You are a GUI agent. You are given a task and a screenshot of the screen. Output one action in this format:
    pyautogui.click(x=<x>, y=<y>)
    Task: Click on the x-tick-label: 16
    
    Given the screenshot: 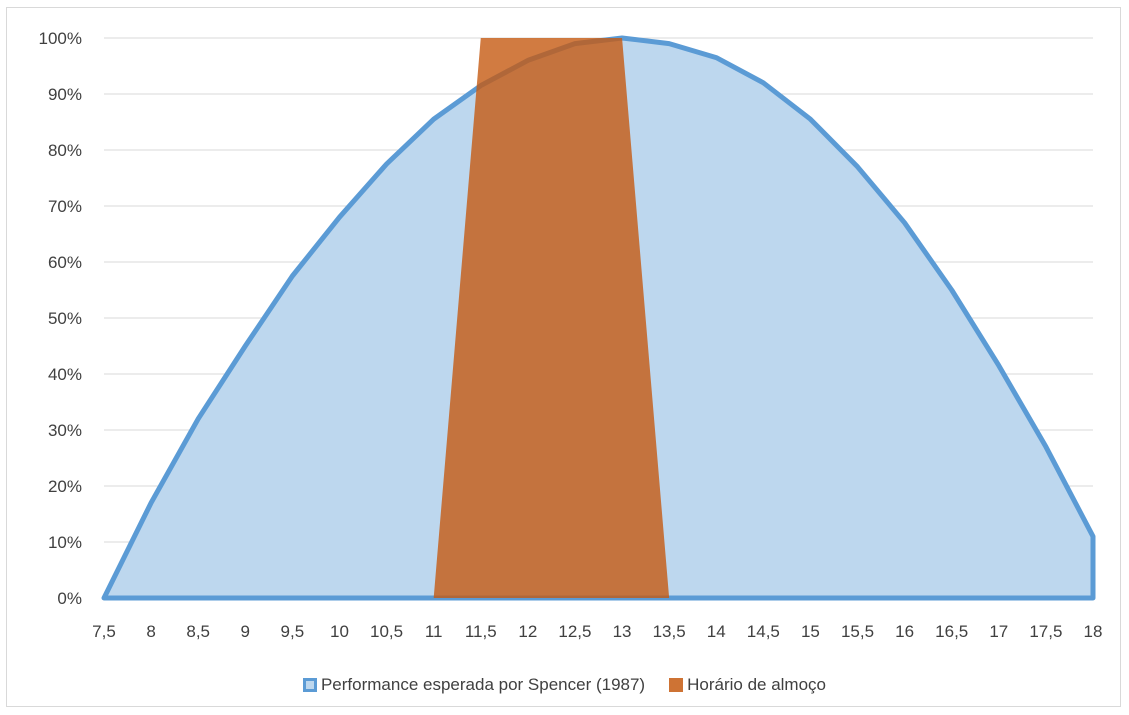 What is the action you would take?
    pyautogui.click(x=904, y=631)
    